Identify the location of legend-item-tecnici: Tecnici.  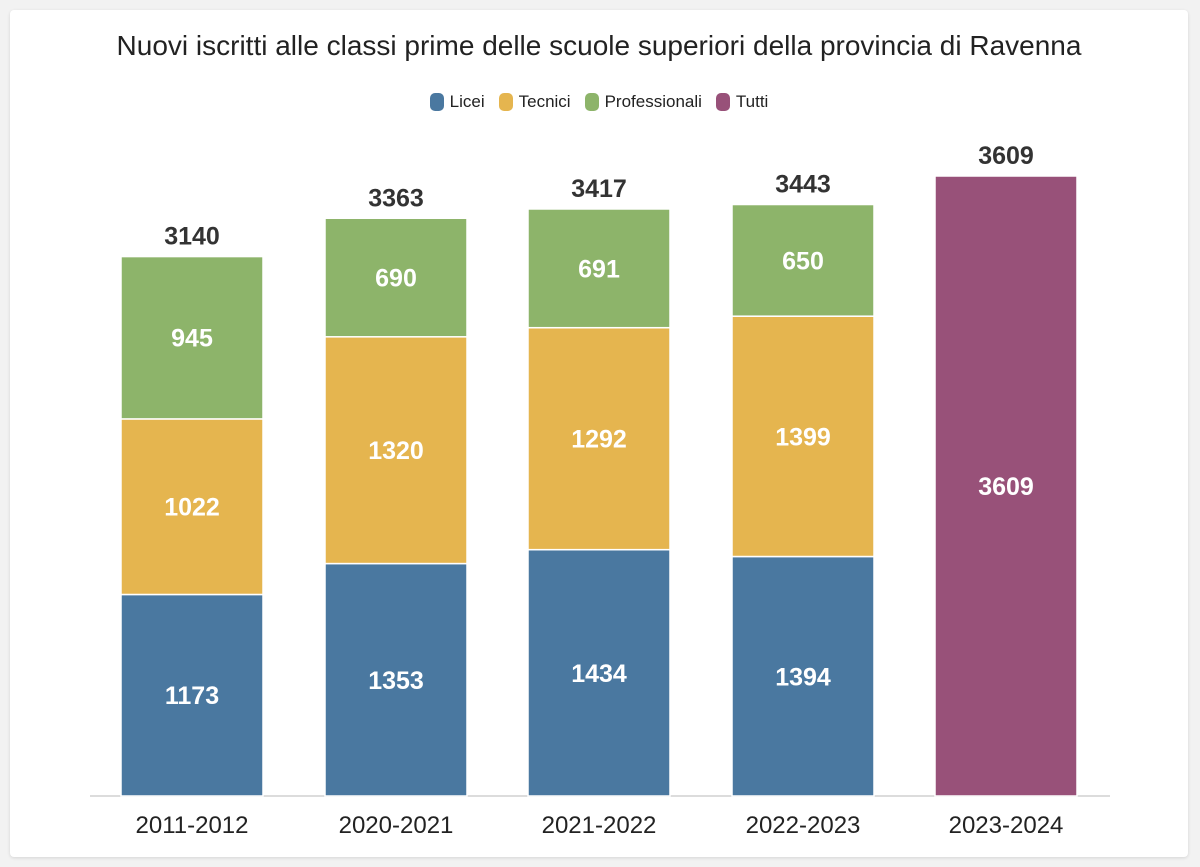
(534, 102).